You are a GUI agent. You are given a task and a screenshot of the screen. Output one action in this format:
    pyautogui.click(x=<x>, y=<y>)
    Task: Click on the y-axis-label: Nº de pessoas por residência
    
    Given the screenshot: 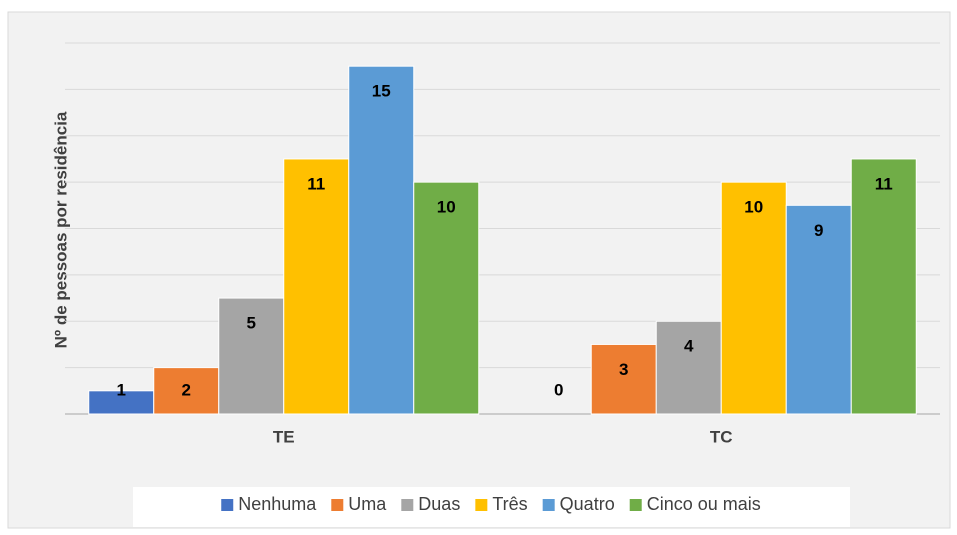 What is the action you would take?
    pyautogui.click(x=60, y=229)
    